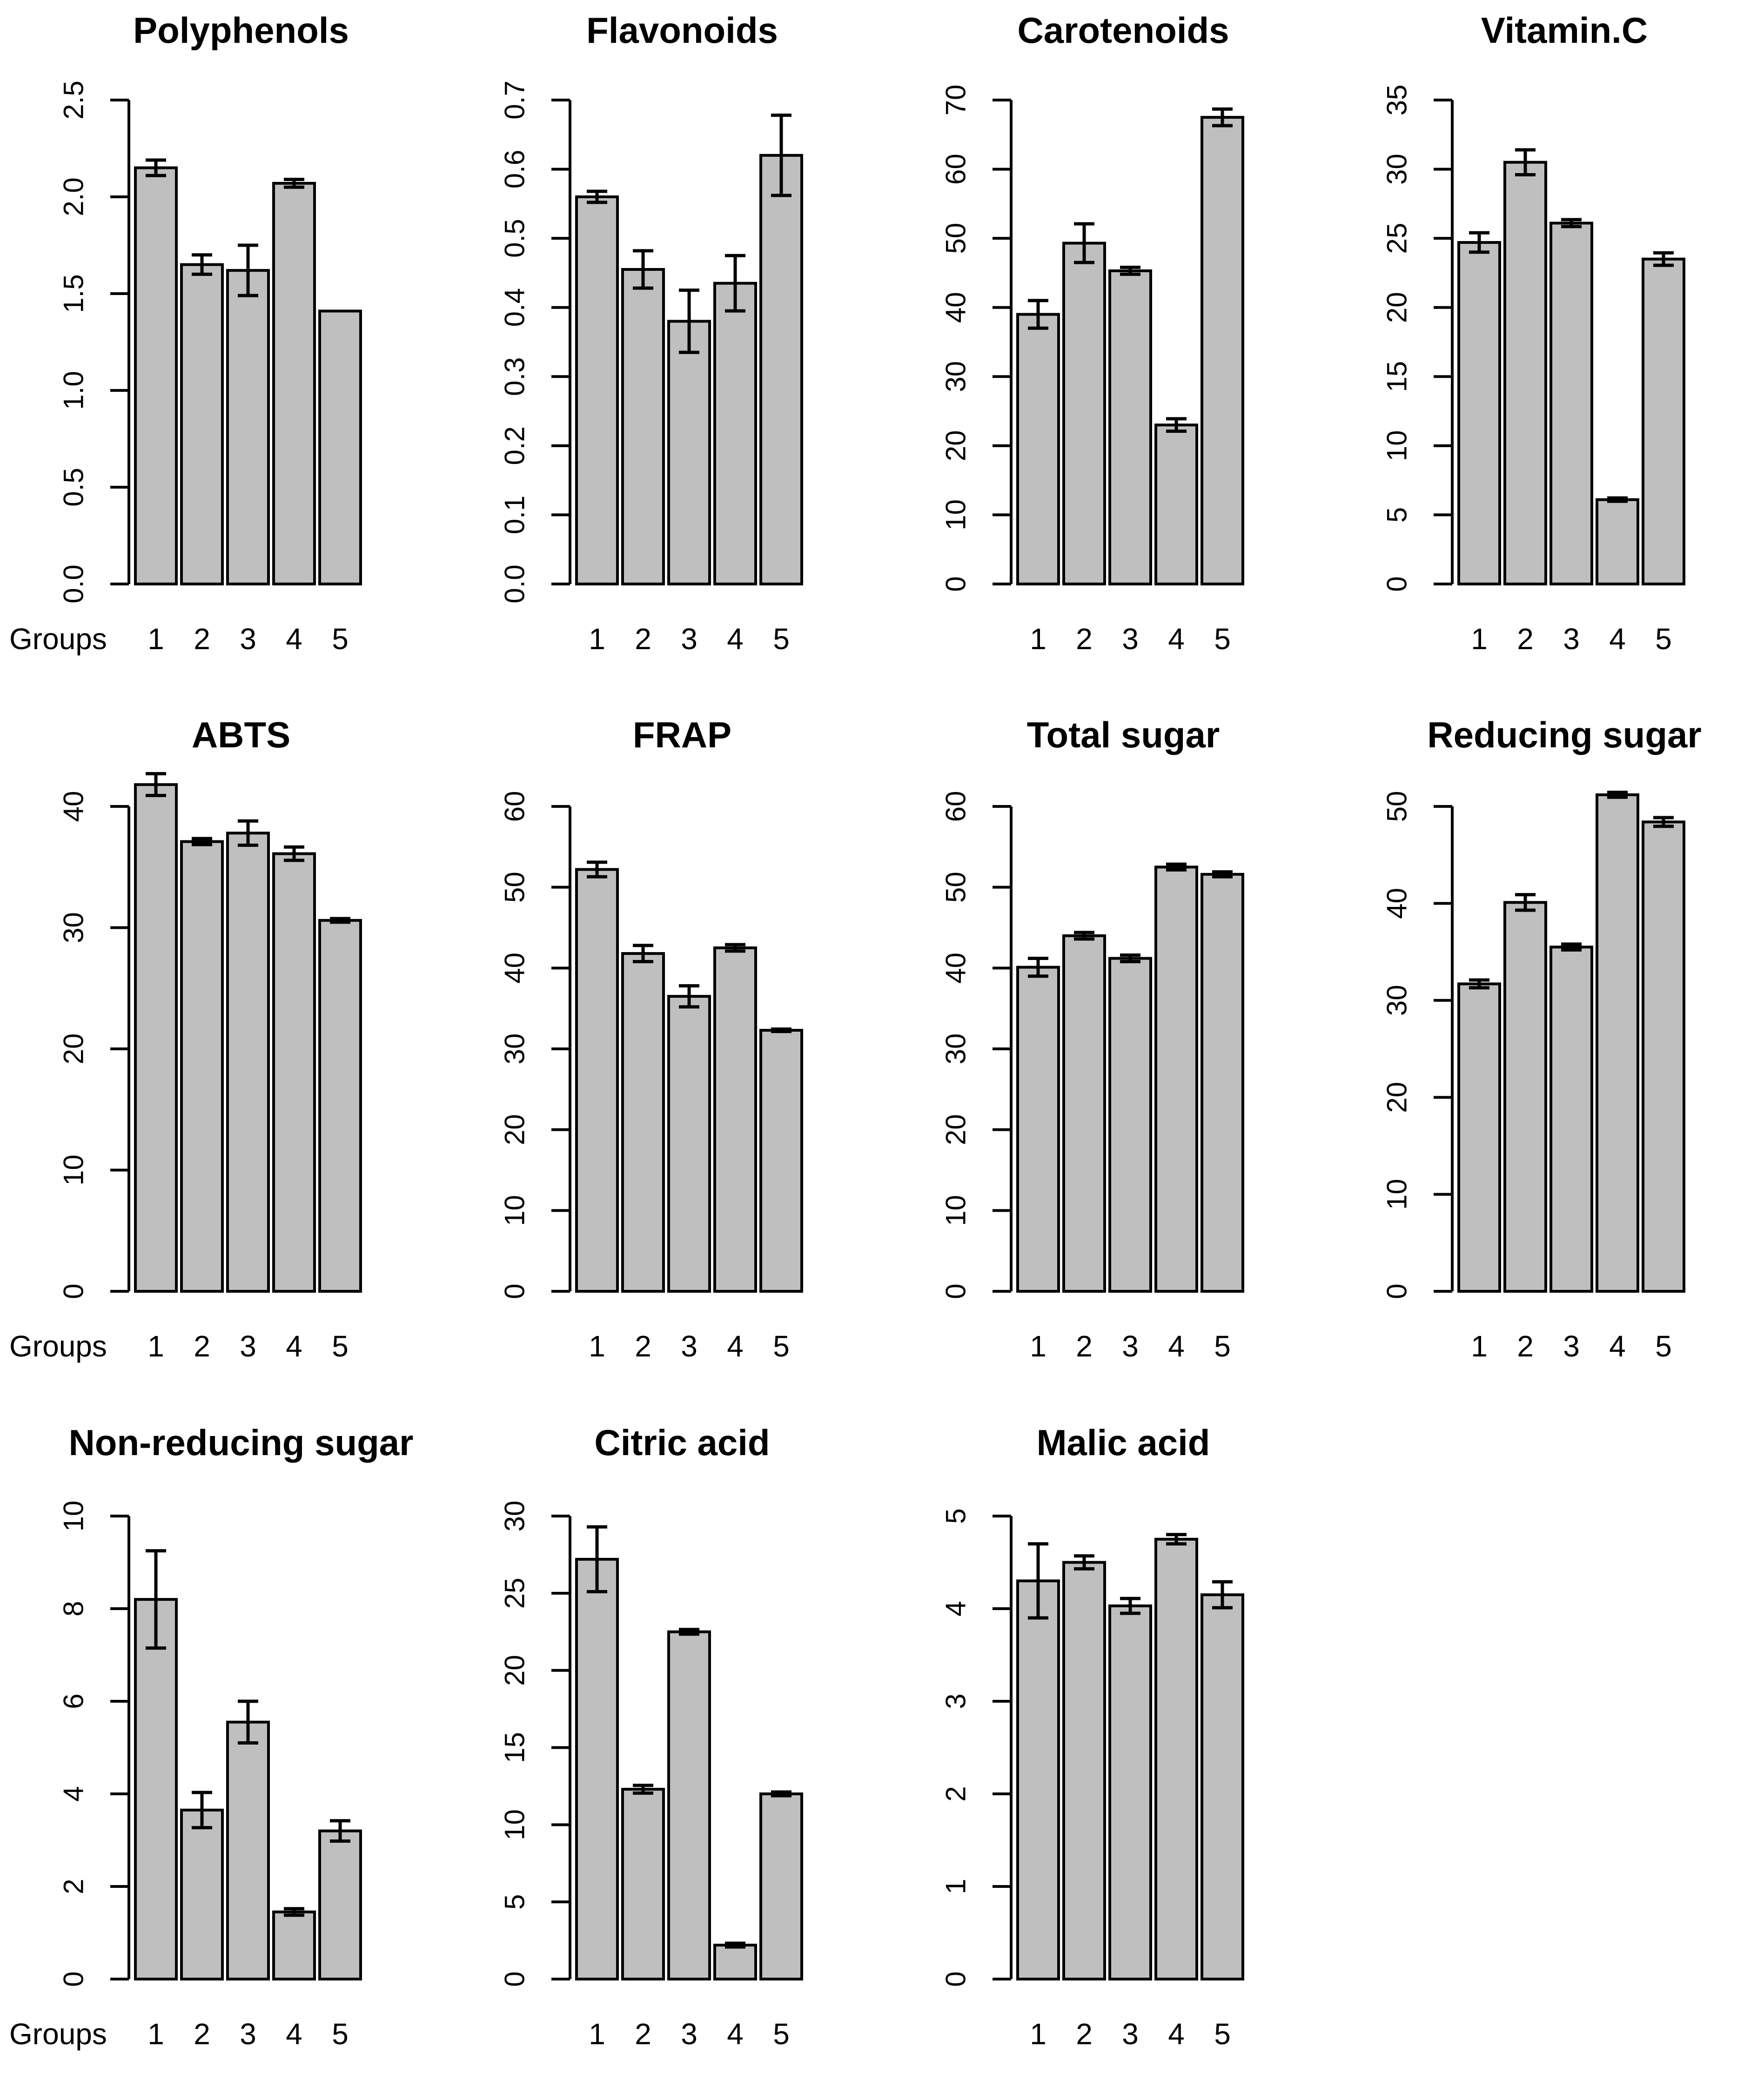  What do you see at coordinates (241, 30) in the screenshot?
I see `chart-title: Polyphenols` at bounding box center [241, 30].